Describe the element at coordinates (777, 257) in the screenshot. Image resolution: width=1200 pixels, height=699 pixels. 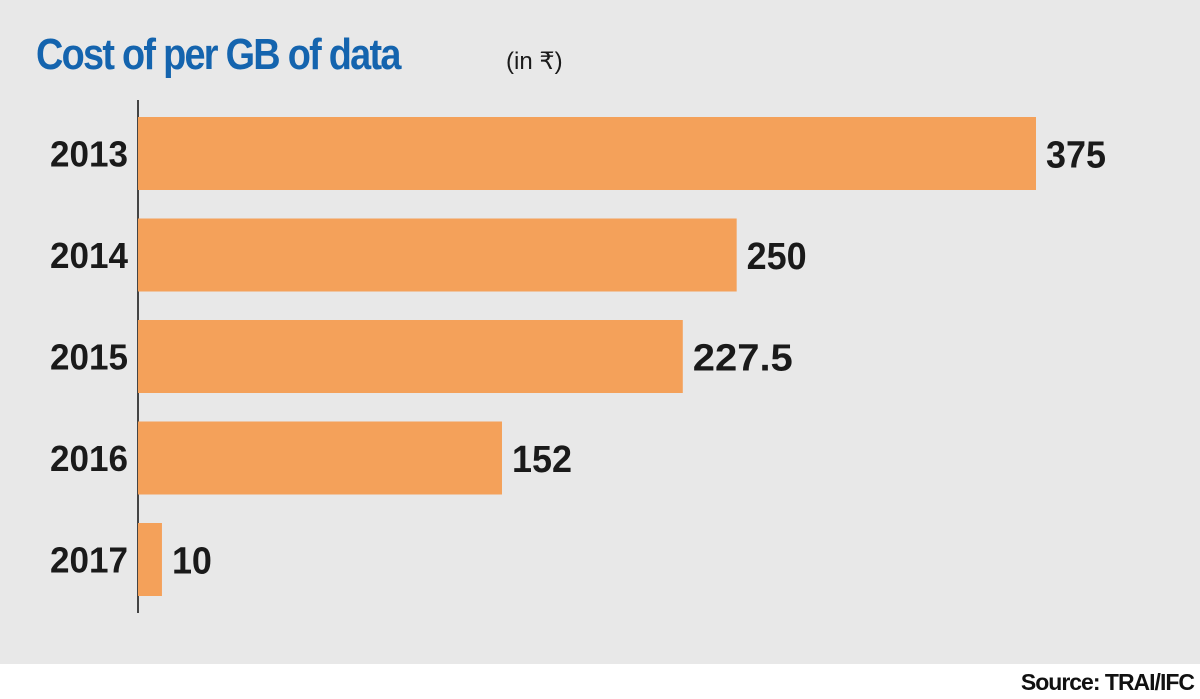
I see `value-label-2014: 250` at that location.